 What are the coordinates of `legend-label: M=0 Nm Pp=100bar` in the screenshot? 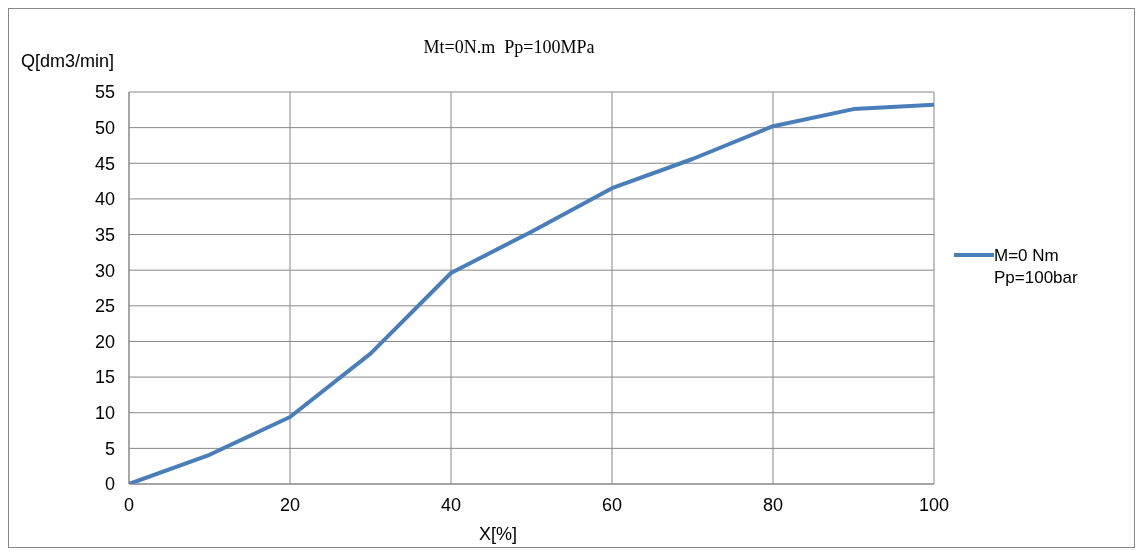 It's located at (1036, 266).